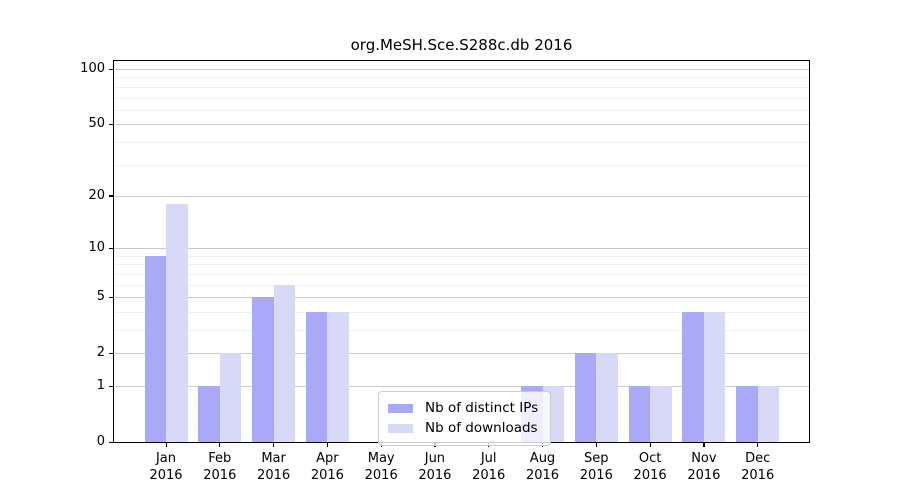  What do you see at coordinates (220, 467) in the screenshot?
I see `x-tick-label-feb: Feb 2016` at bounding box center [220, 467].